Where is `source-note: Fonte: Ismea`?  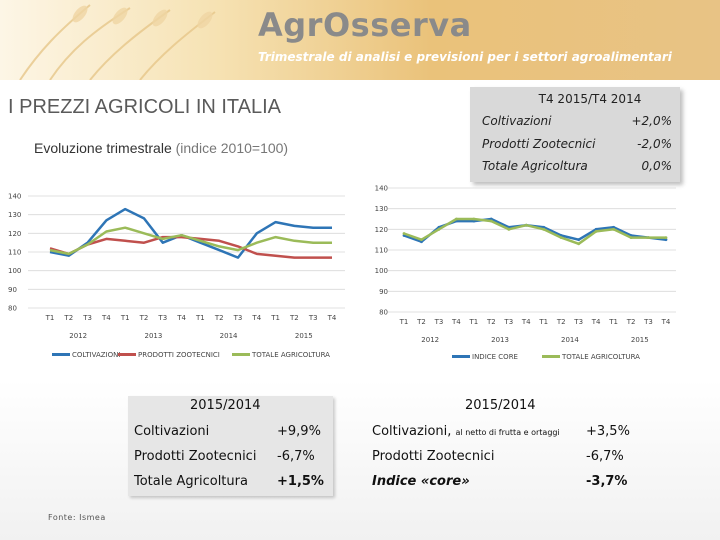 source-note: Fonte: Ismea is located at coordinates (77, 517).